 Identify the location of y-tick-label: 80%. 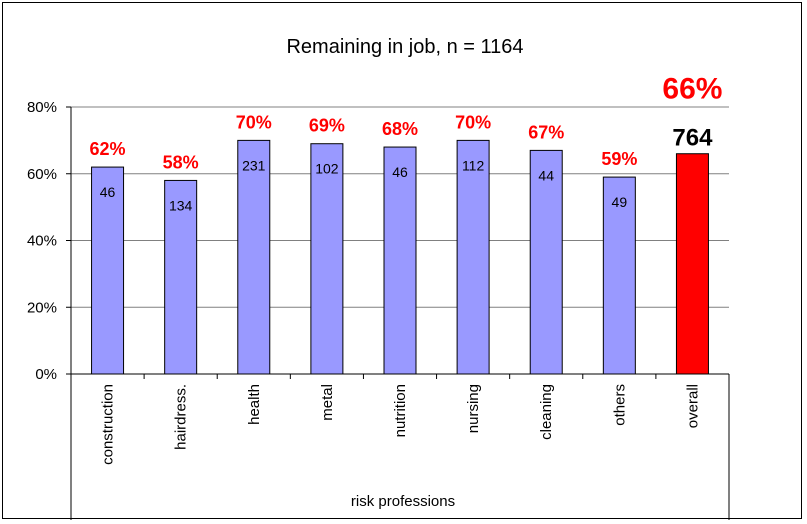
(42, 107).